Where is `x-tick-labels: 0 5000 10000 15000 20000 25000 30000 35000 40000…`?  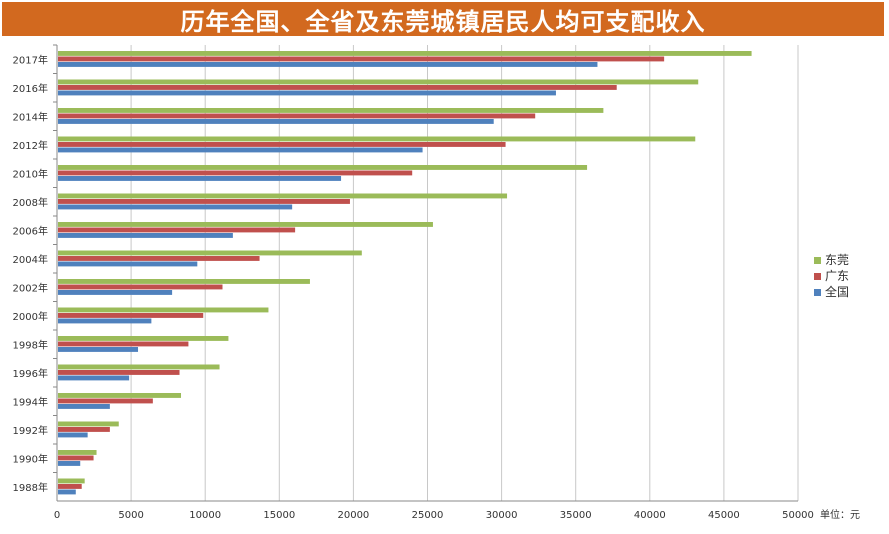
x-tick-labels: 0 5000 10000 15000 20000 25000 30000 35000 40000… is located at coordinates (434, 515).